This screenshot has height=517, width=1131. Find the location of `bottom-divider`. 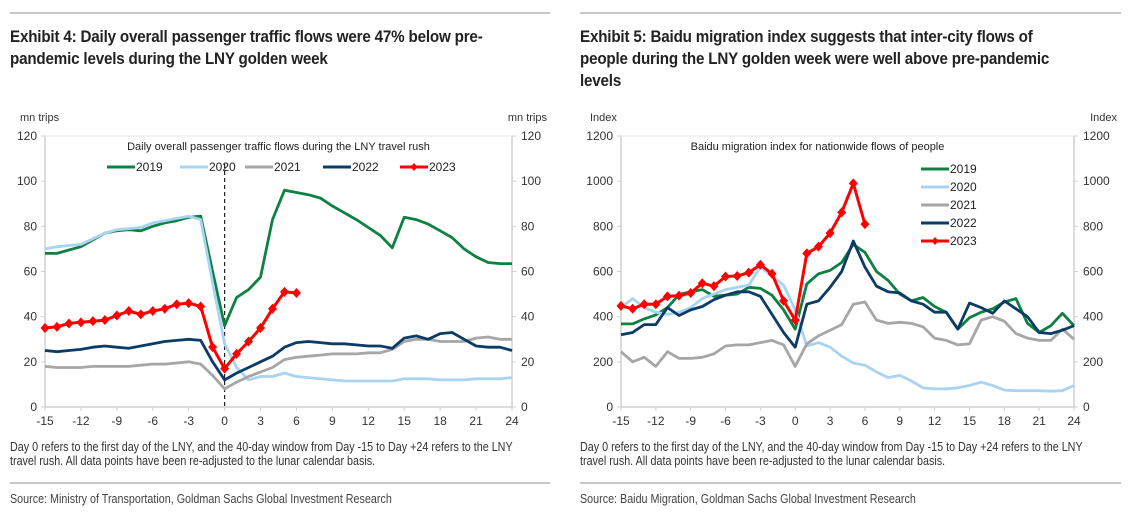

bottom-divider is located at coordinates (280, 483).